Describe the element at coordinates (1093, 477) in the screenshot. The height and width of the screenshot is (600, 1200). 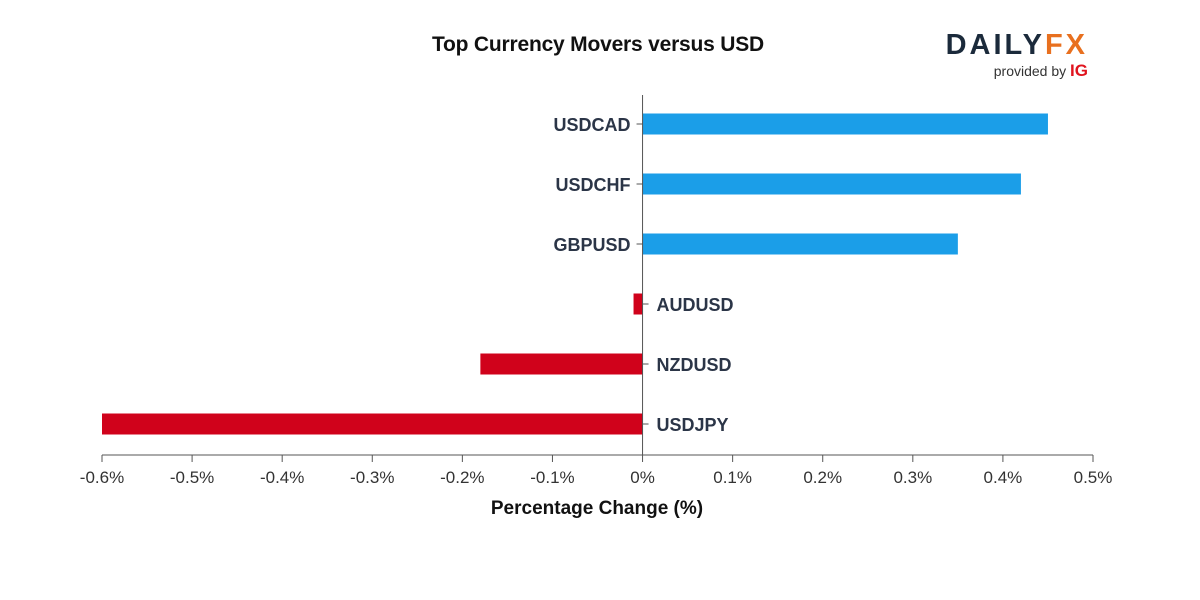
I see `x-tick-label: 0.5%` at that location.